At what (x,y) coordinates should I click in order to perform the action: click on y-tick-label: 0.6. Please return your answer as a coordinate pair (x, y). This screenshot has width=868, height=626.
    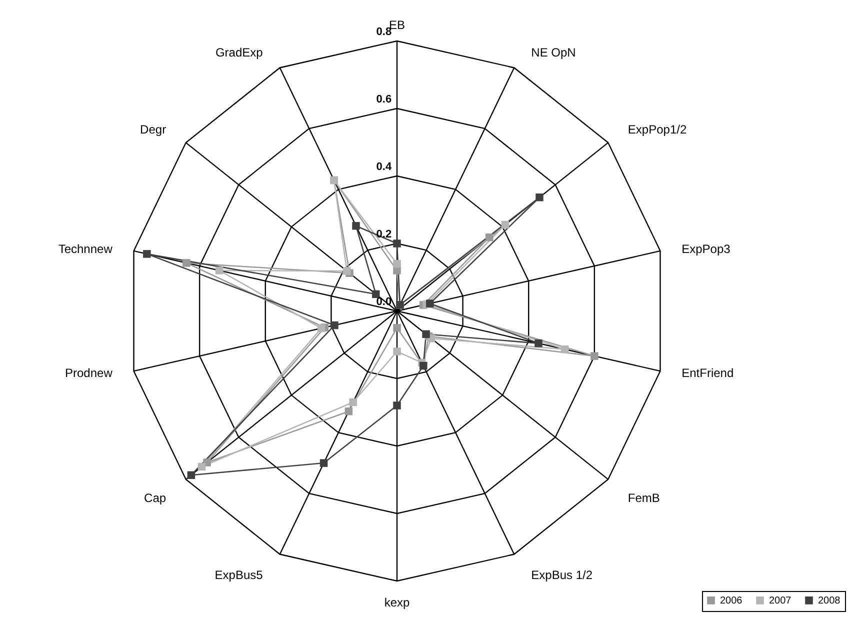
    Looking at the image, I should click on (384, 99).